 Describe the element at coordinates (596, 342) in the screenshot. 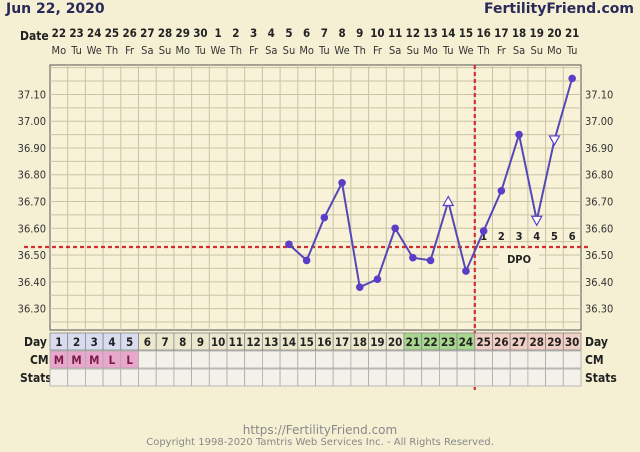

I see `day-row-label-right: Day` at that location.